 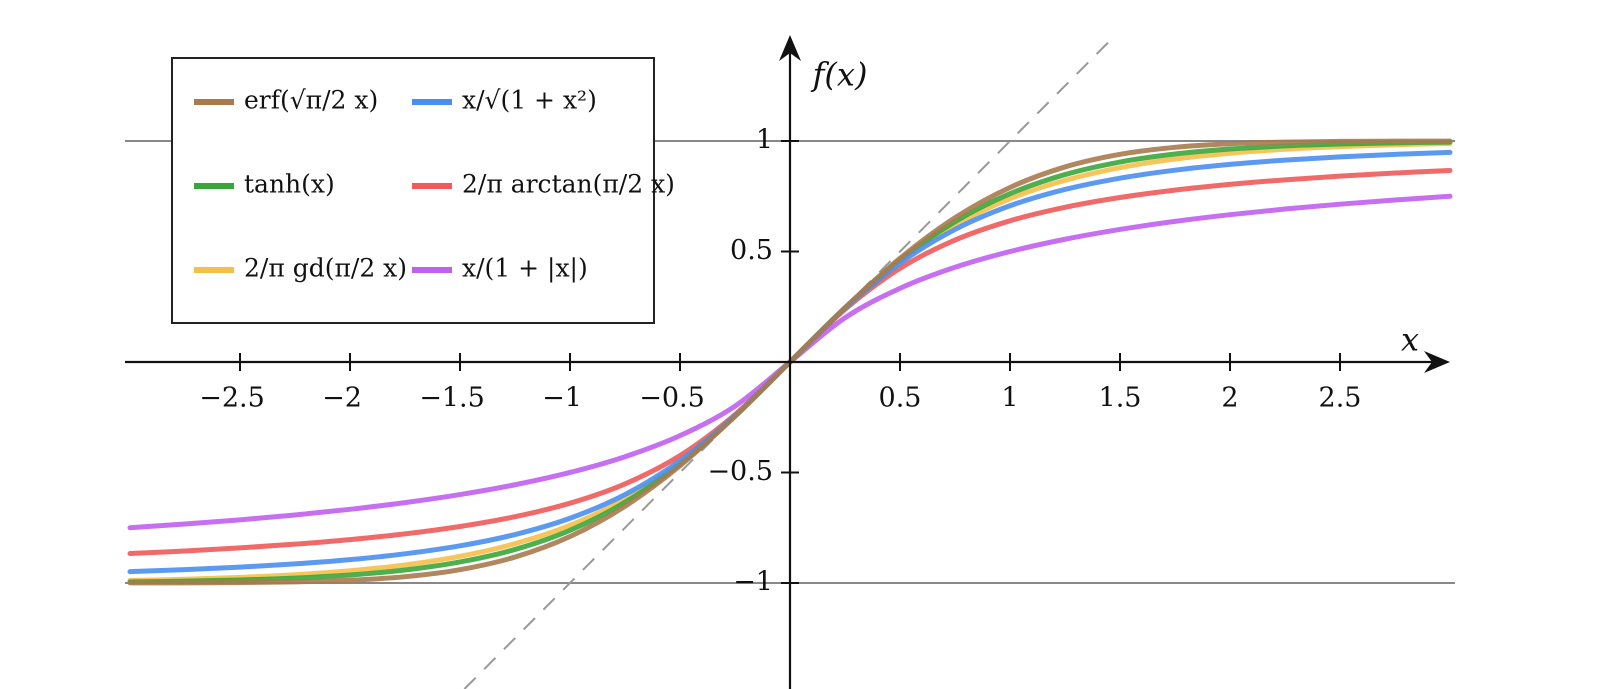 What do you see at coordinates (529, 100) in the screenshot?
I see `legend-label: x/√(1 + x²)` at bounding box center [529, 100].